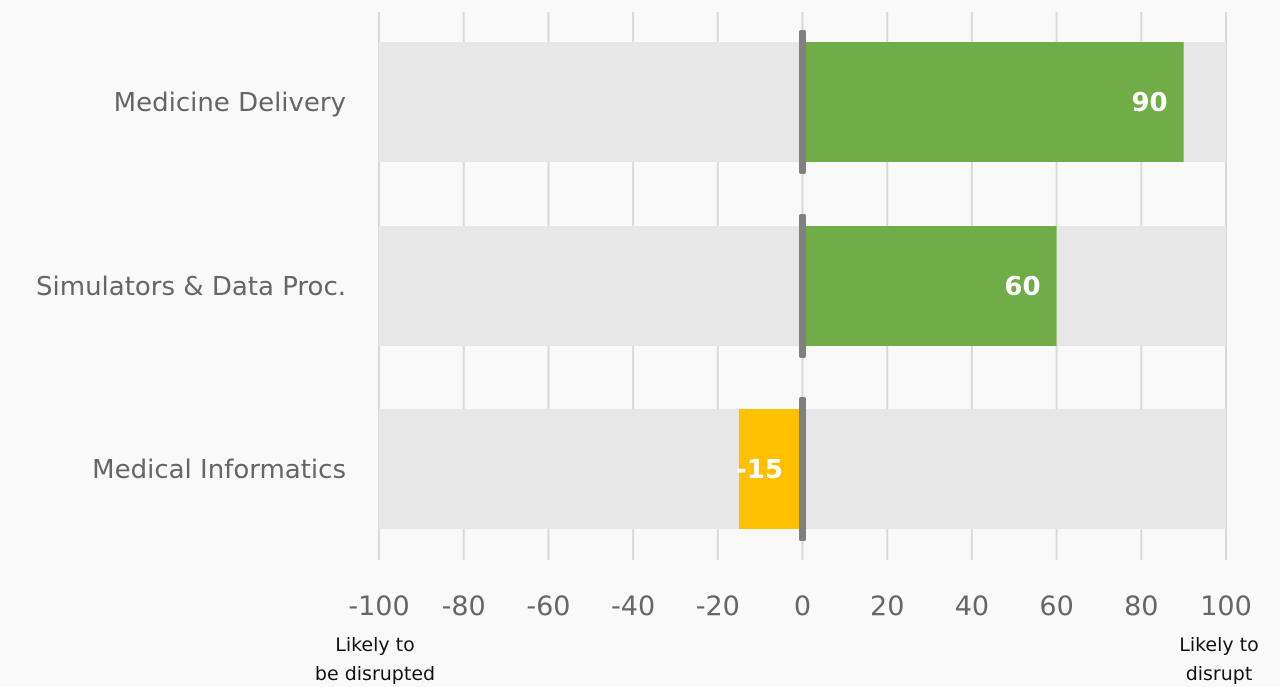 Image resolution: width=1280 pixels, height=687 pixels. Describe the element at coordinates (718, 606) in the screenshot. I see `x-tick-label: -20` at that location.